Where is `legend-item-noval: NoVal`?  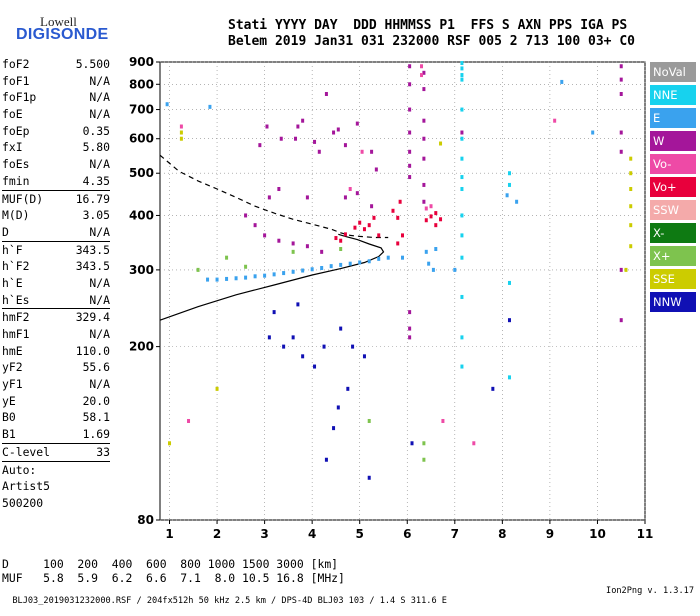 legend-item-noval: NoVal is located at coordinates (673, 72).